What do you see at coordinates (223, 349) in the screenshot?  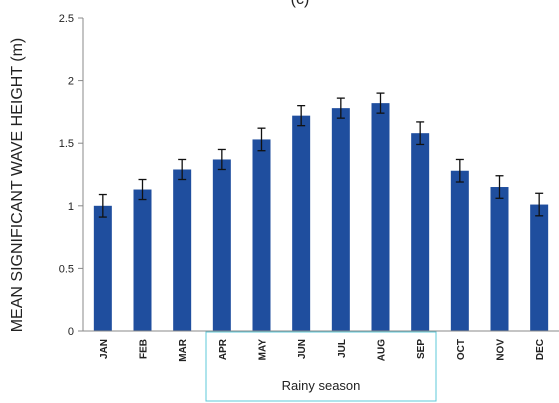 I see `x-tick-label: APR` at bounding box center [223, 349].